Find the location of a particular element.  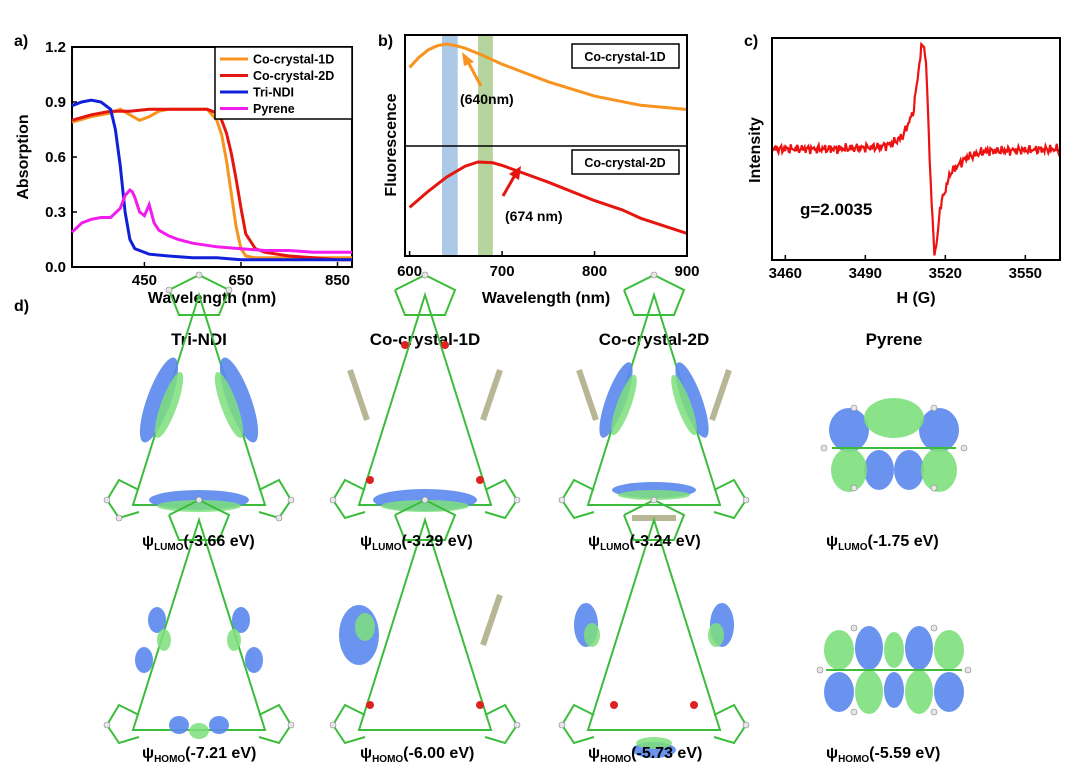

chart-b-xlabel: Wavelength (nm) is located at coordinates (546, 298).